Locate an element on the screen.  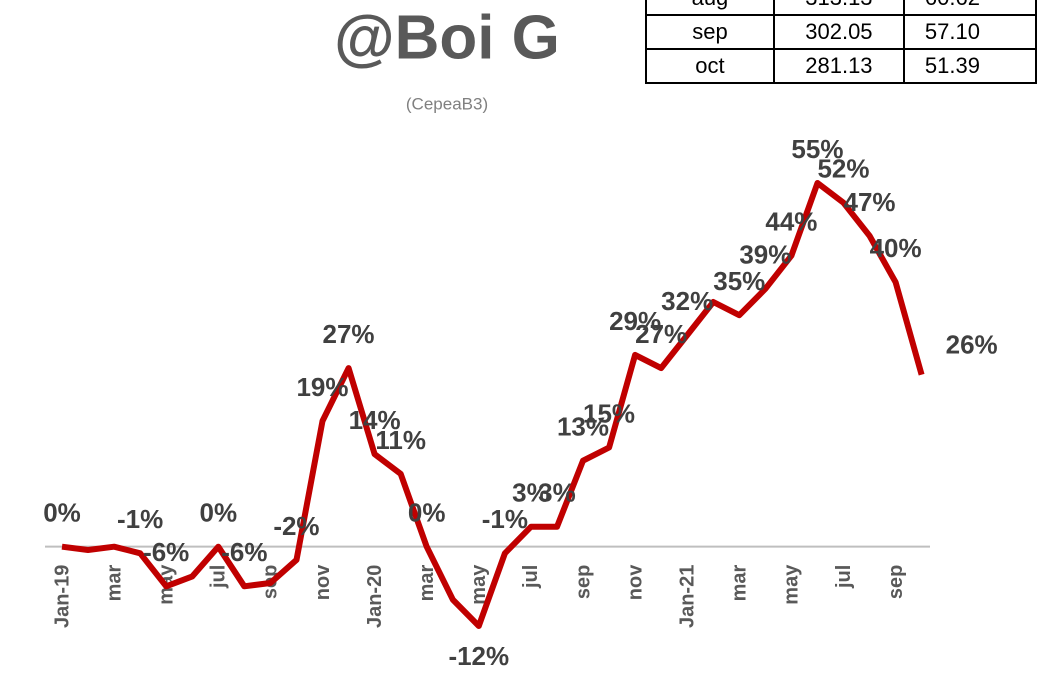
table-cell: 281.13 is located at coordinates (838, 66).